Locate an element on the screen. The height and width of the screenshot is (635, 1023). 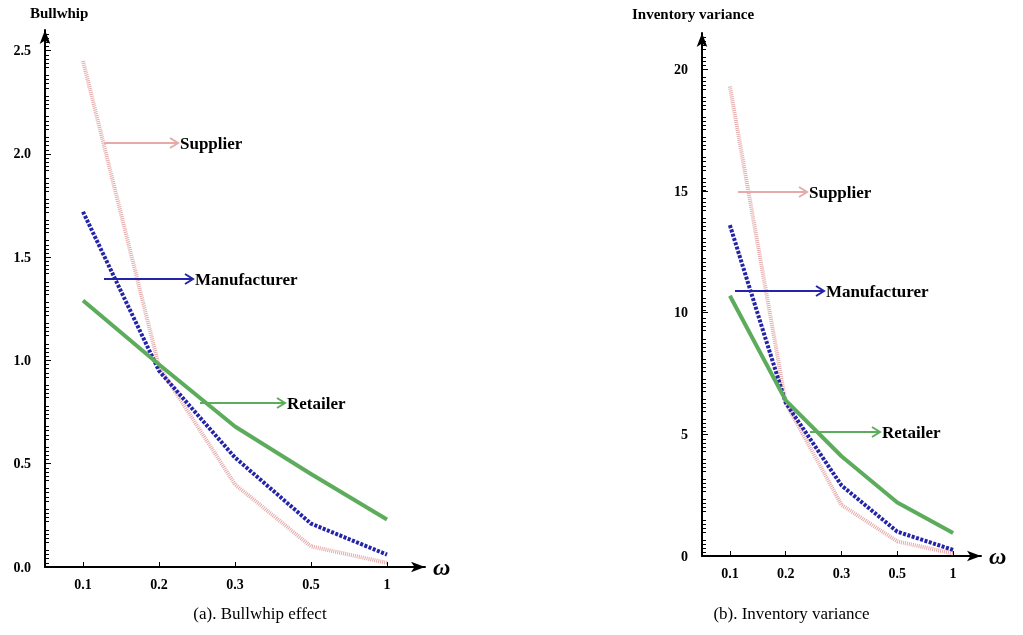
y-tick-label: 2.5 is located at coordinates (22, 51).